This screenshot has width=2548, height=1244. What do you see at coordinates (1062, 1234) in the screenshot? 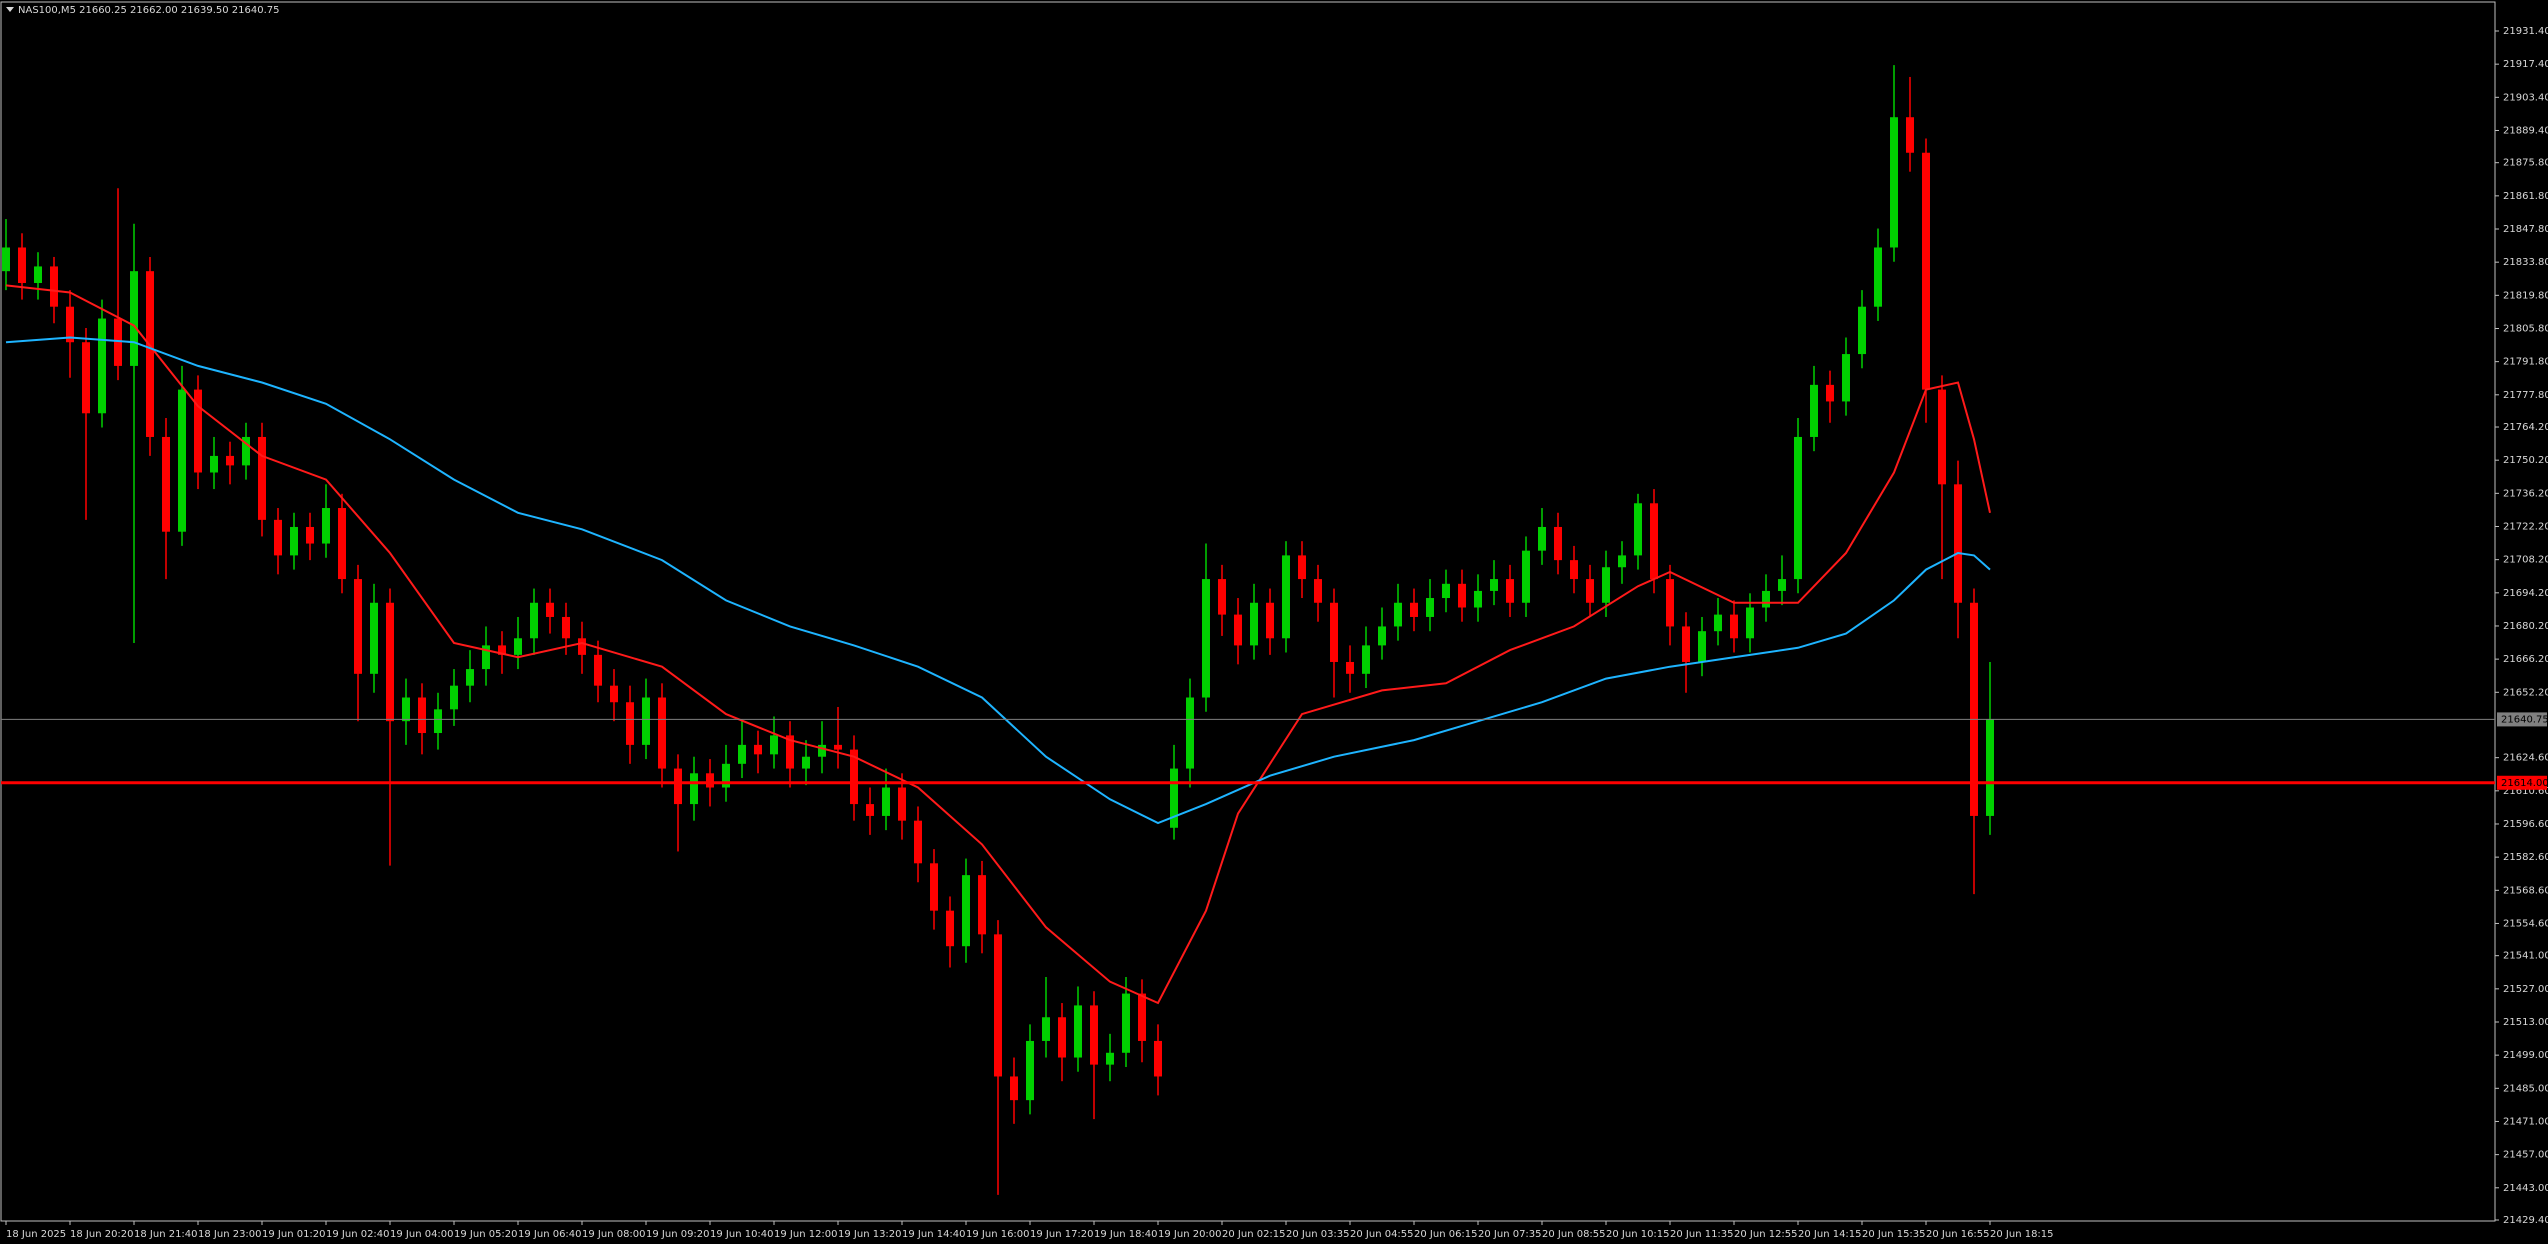
I see `x-tick-label: 19 Jun 17:20` at bounding box center [1062, 1234].